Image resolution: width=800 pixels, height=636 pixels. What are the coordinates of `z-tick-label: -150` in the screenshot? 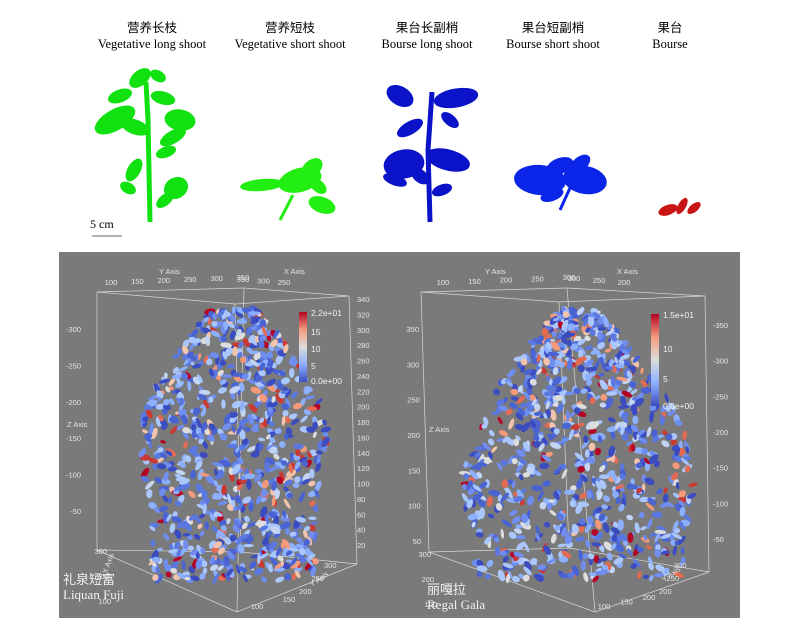 It's located at (720, 468).